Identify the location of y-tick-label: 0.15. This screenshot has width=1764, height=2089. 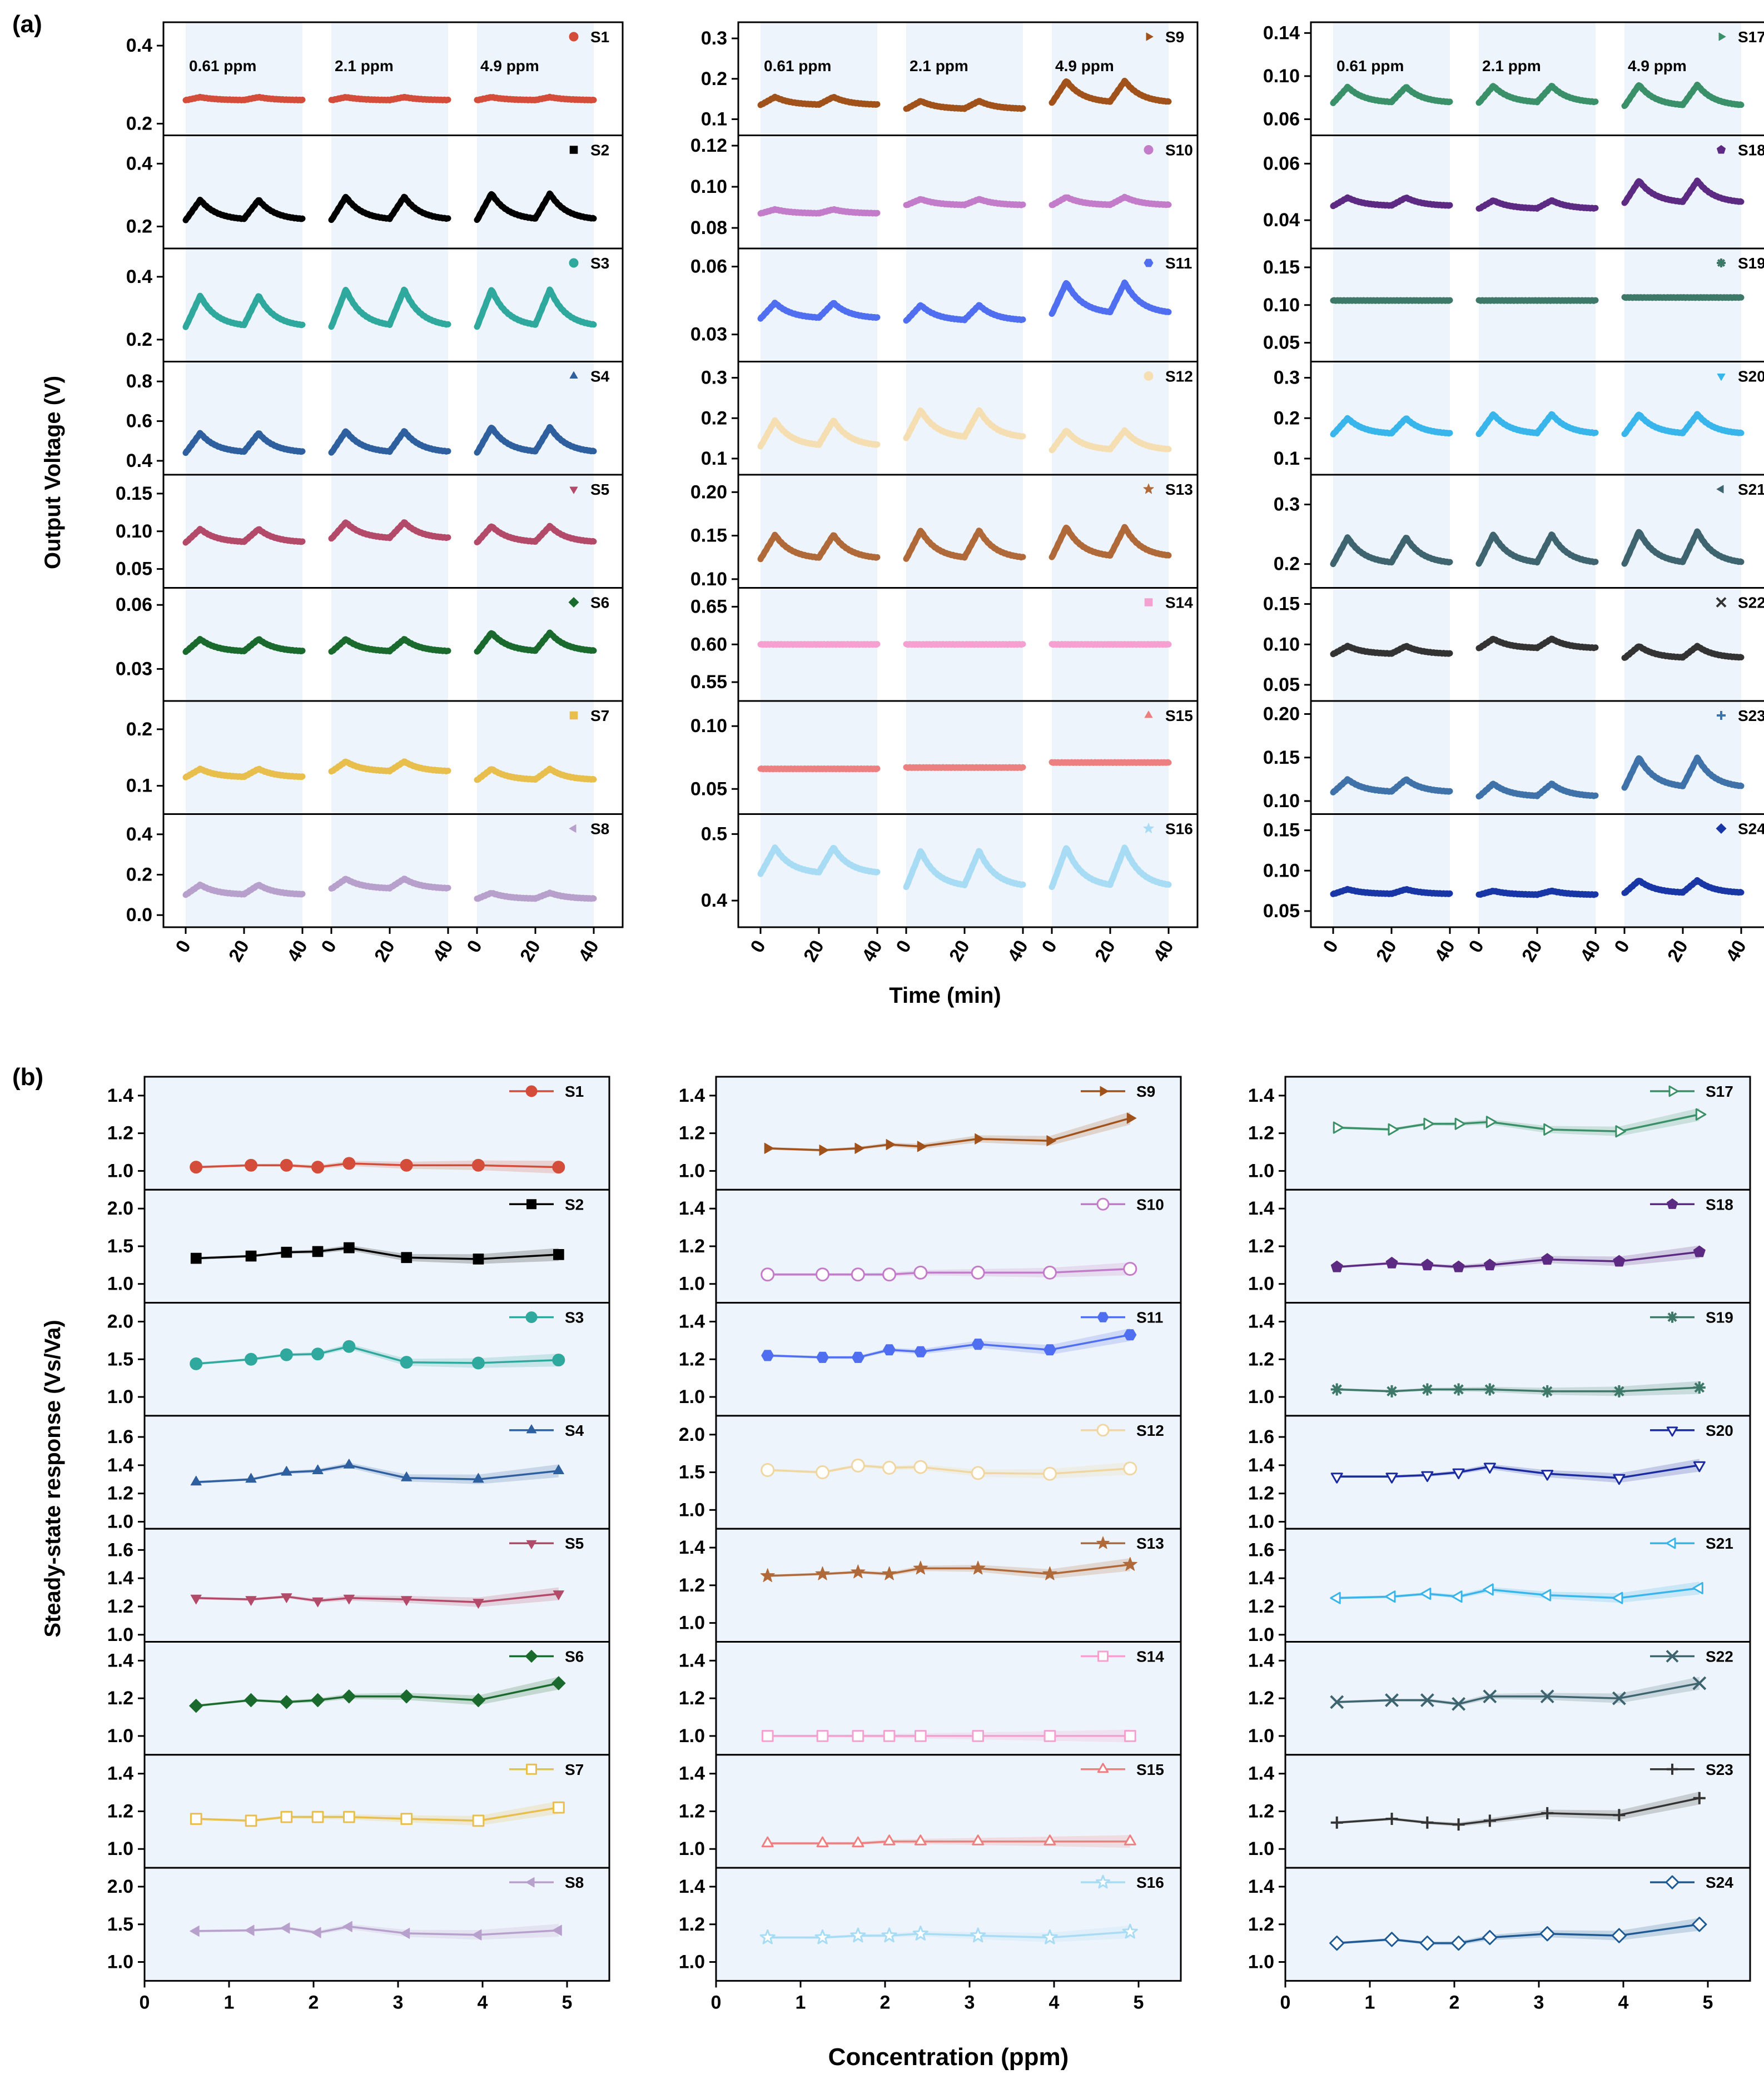
(708, 536).